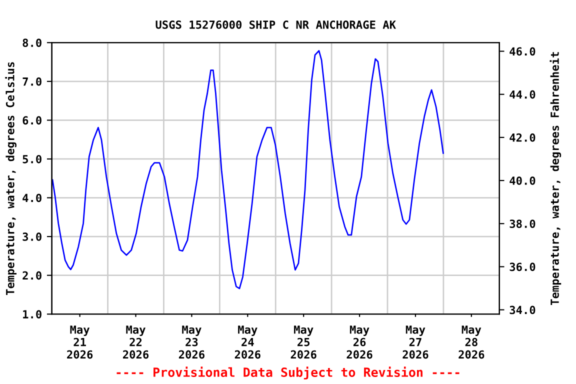  I want to click on y-axis-title: Temperature, water, degrees Celsius, so click(10, 178).